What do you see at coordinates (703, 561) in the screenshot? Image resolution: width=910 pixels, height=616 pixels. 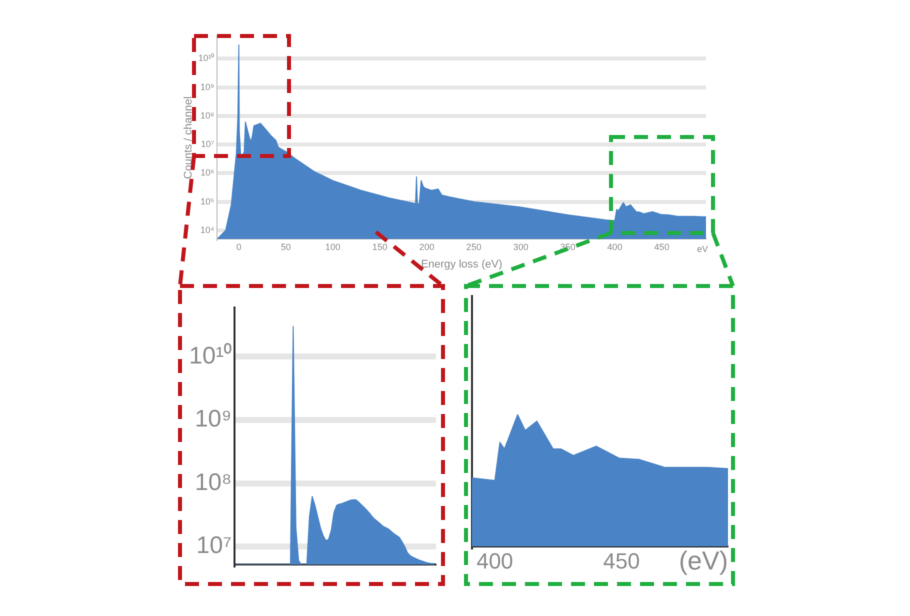 I see `x-axis-title: (eV)` at bounding box center [703, 561].